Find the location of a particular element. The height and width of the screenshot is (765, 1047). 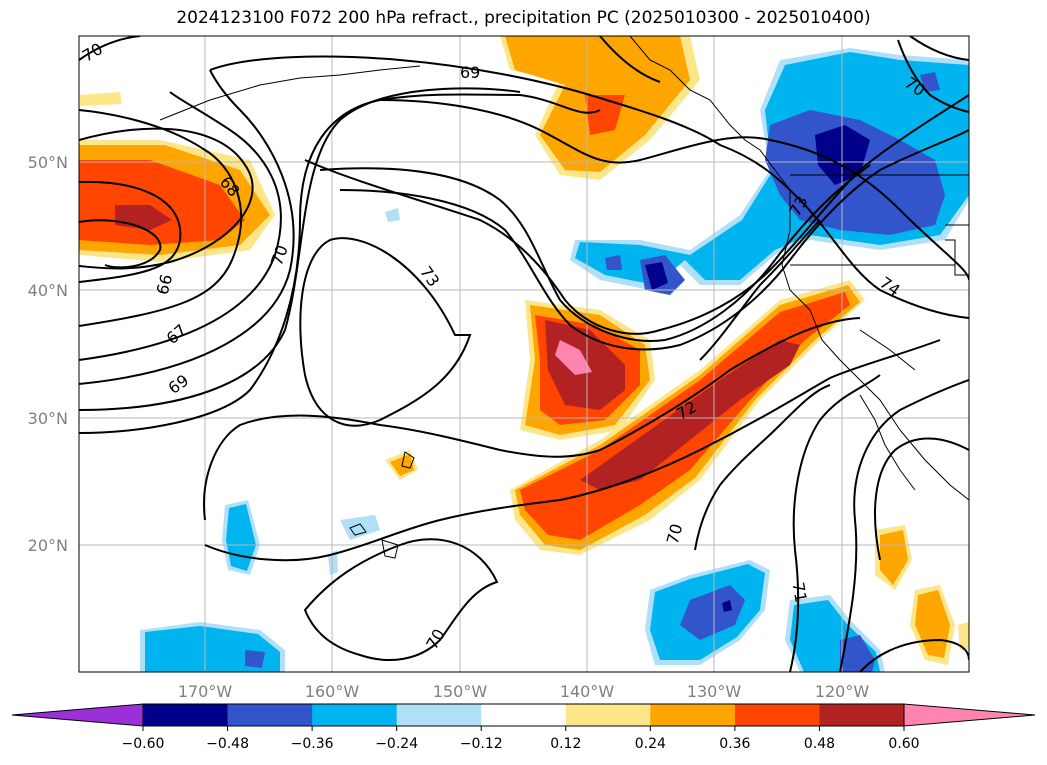

colorbar-tick-label: 0.12 is located at coordinates (565, 744).